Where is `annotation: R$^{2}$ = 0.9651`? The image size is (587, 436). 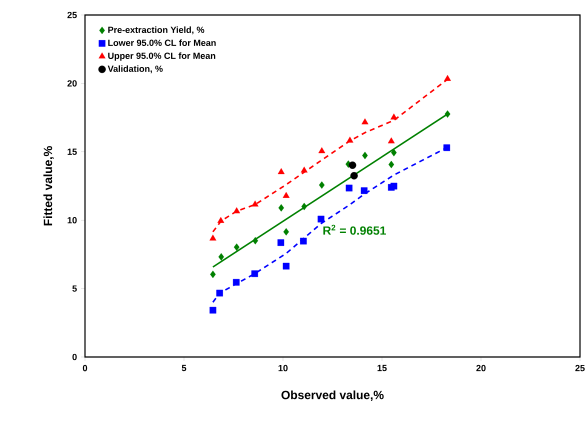 annotation: R$^{2}$ = 0.9651 is located at coordinates (354, 229).